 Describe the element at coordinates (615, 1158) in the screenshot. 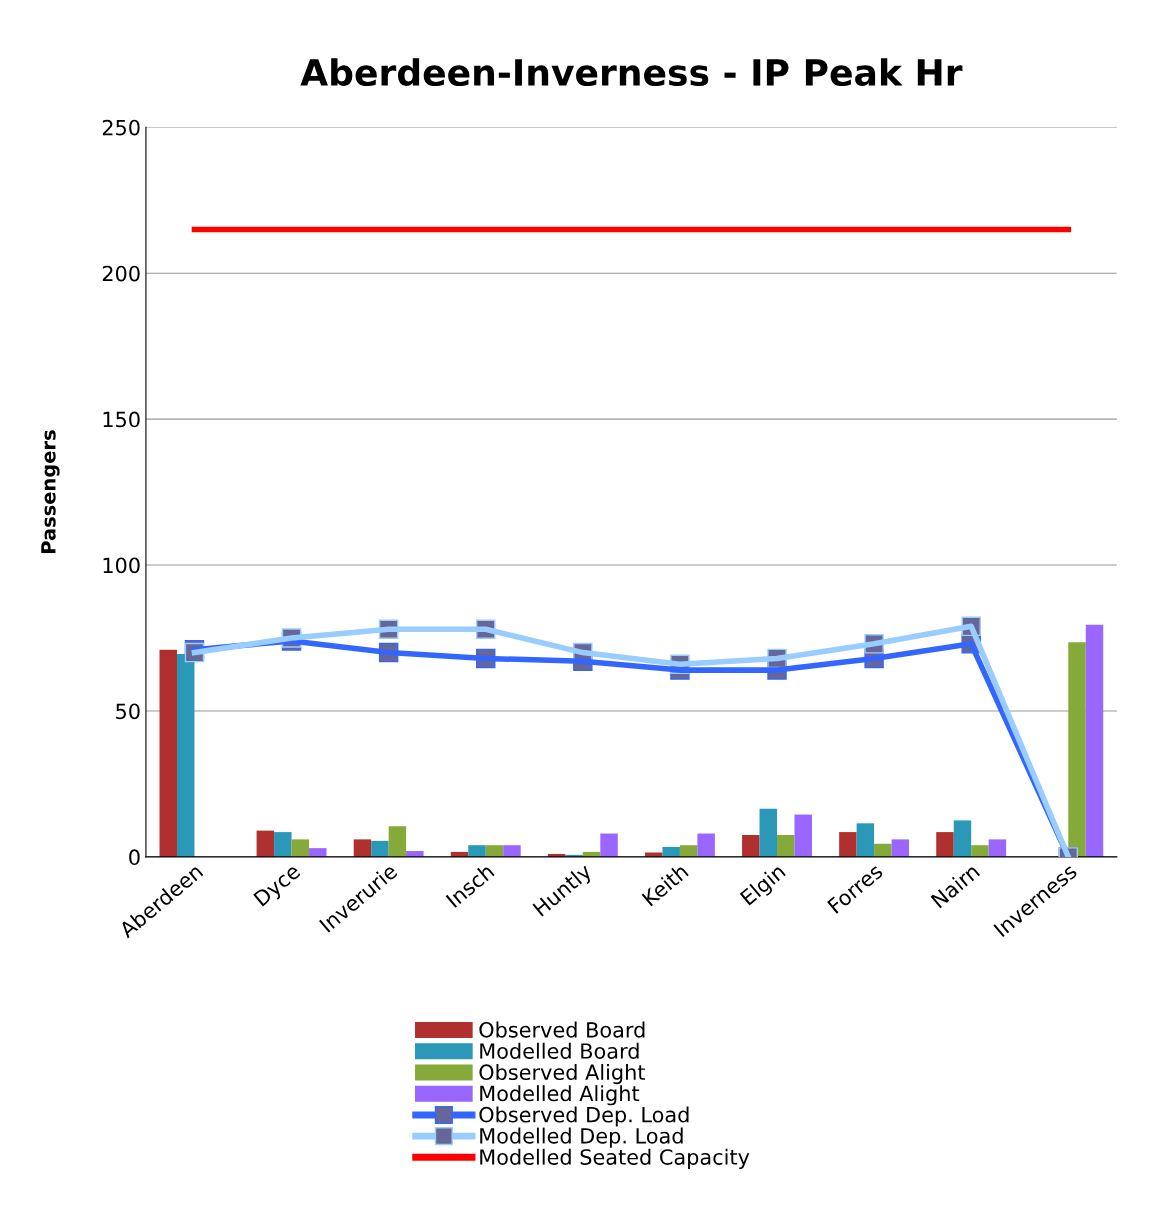

I see `legend-label: Modelled Seated Capacity` at that location.